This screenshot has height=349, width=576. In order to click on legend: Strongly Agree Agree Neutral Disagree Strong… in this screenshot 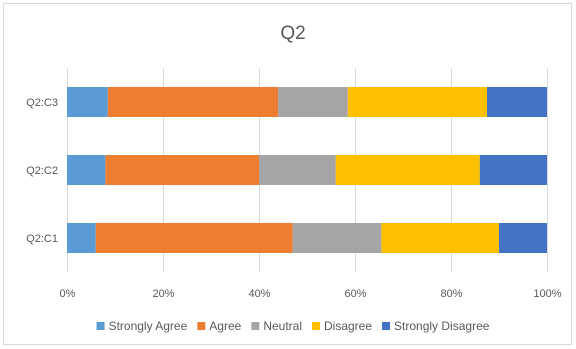, I will do `click(293, 326)`.